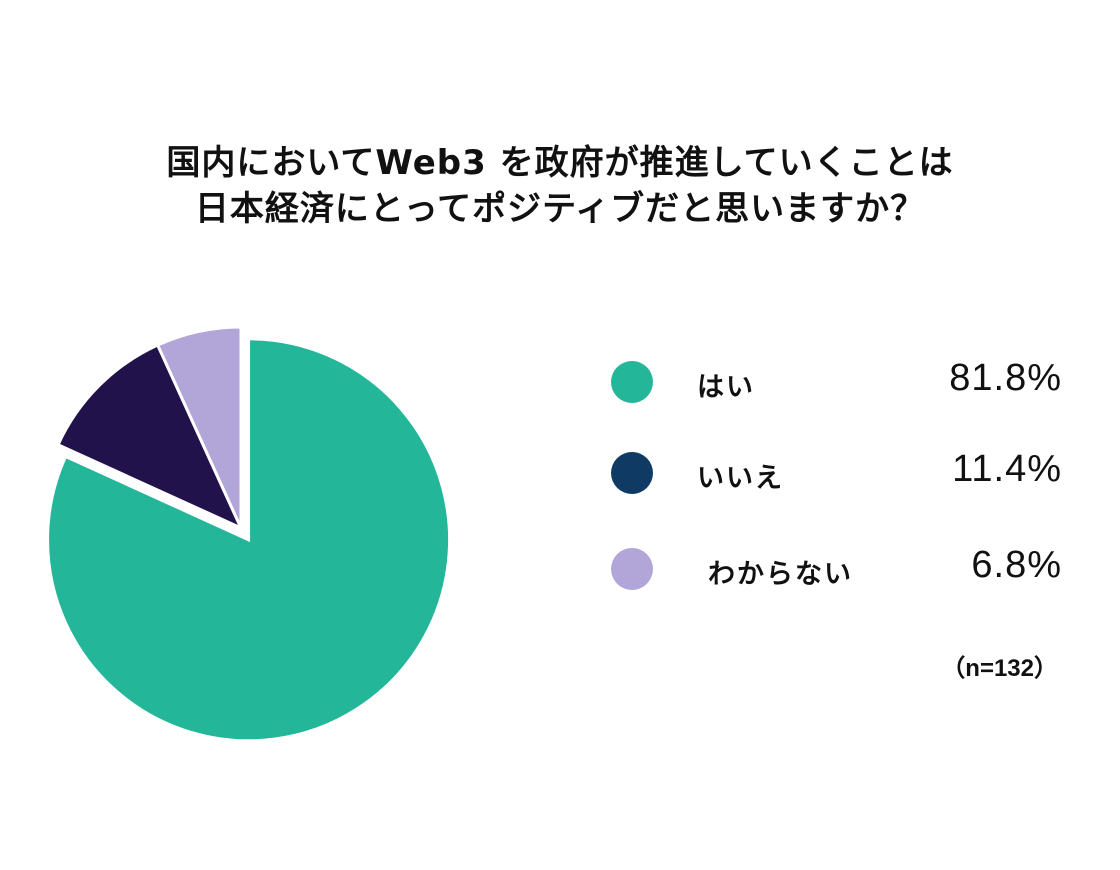 The image size is (1120, 870). What do you see at coordinates (560, 473) in the screenshot?
I see `legend-item-no: いいえ 11.4%` at bounding box center [560, 473].